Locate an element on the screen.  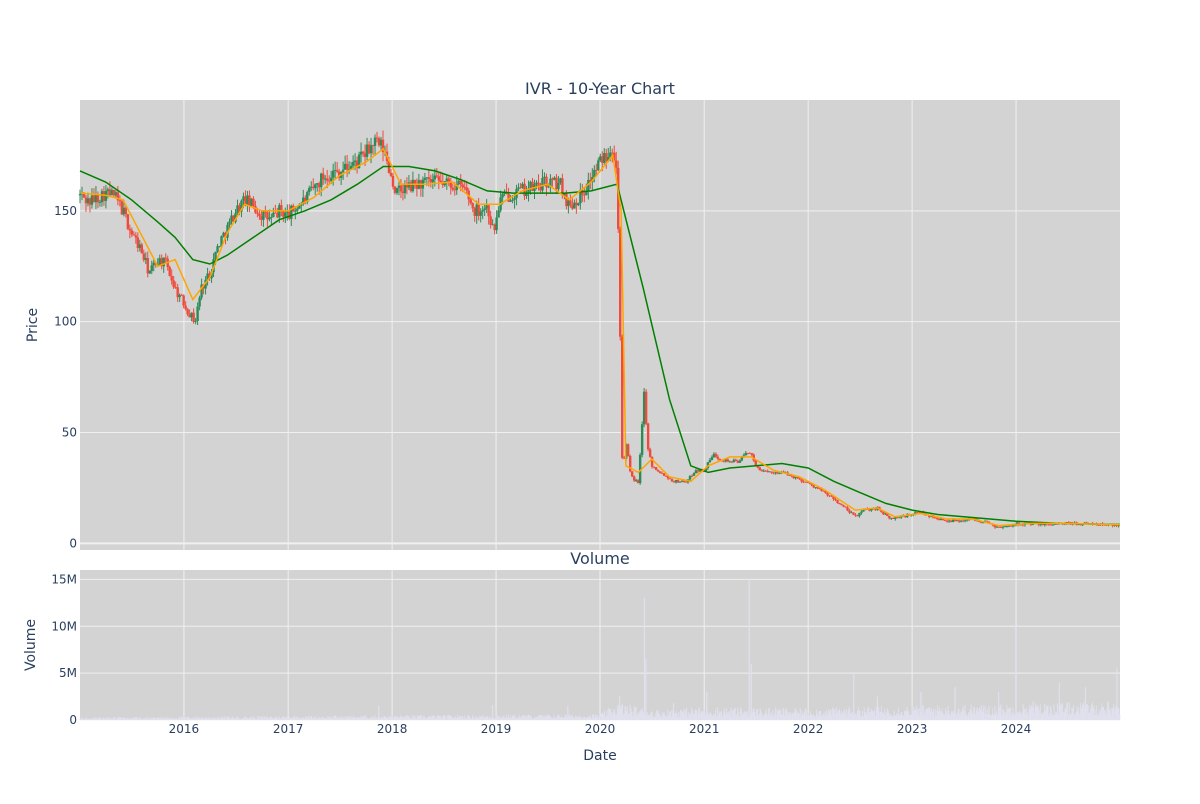
volume-y-tick-2: 10M is located at coordinates (64, 626).